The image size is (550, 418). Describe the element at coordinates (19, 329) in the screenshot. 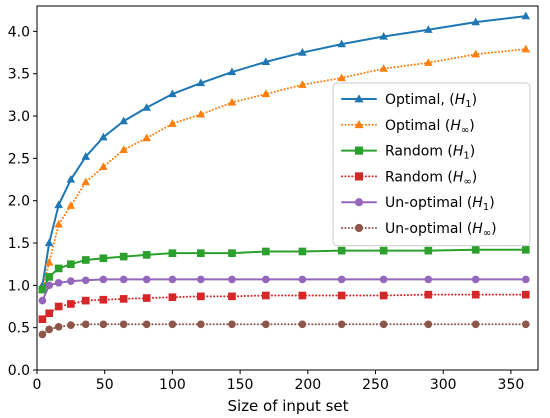

I see `y-tick-label: 0.5` at that location.